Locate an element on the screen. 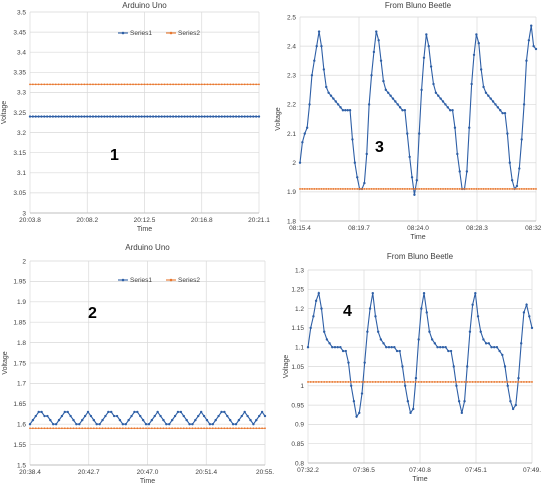  x-tick-label: 20:08.2 is located at coordinates (87, 220).